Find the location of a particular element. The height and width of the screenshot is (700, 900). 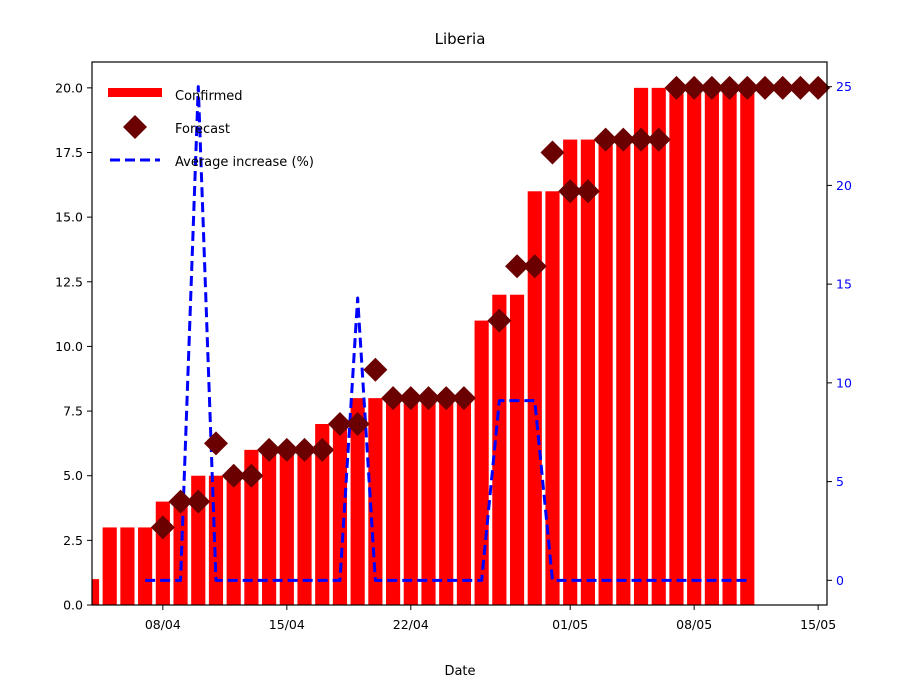

y-tick-label: 7.5 is located at coordinates (73, 411).